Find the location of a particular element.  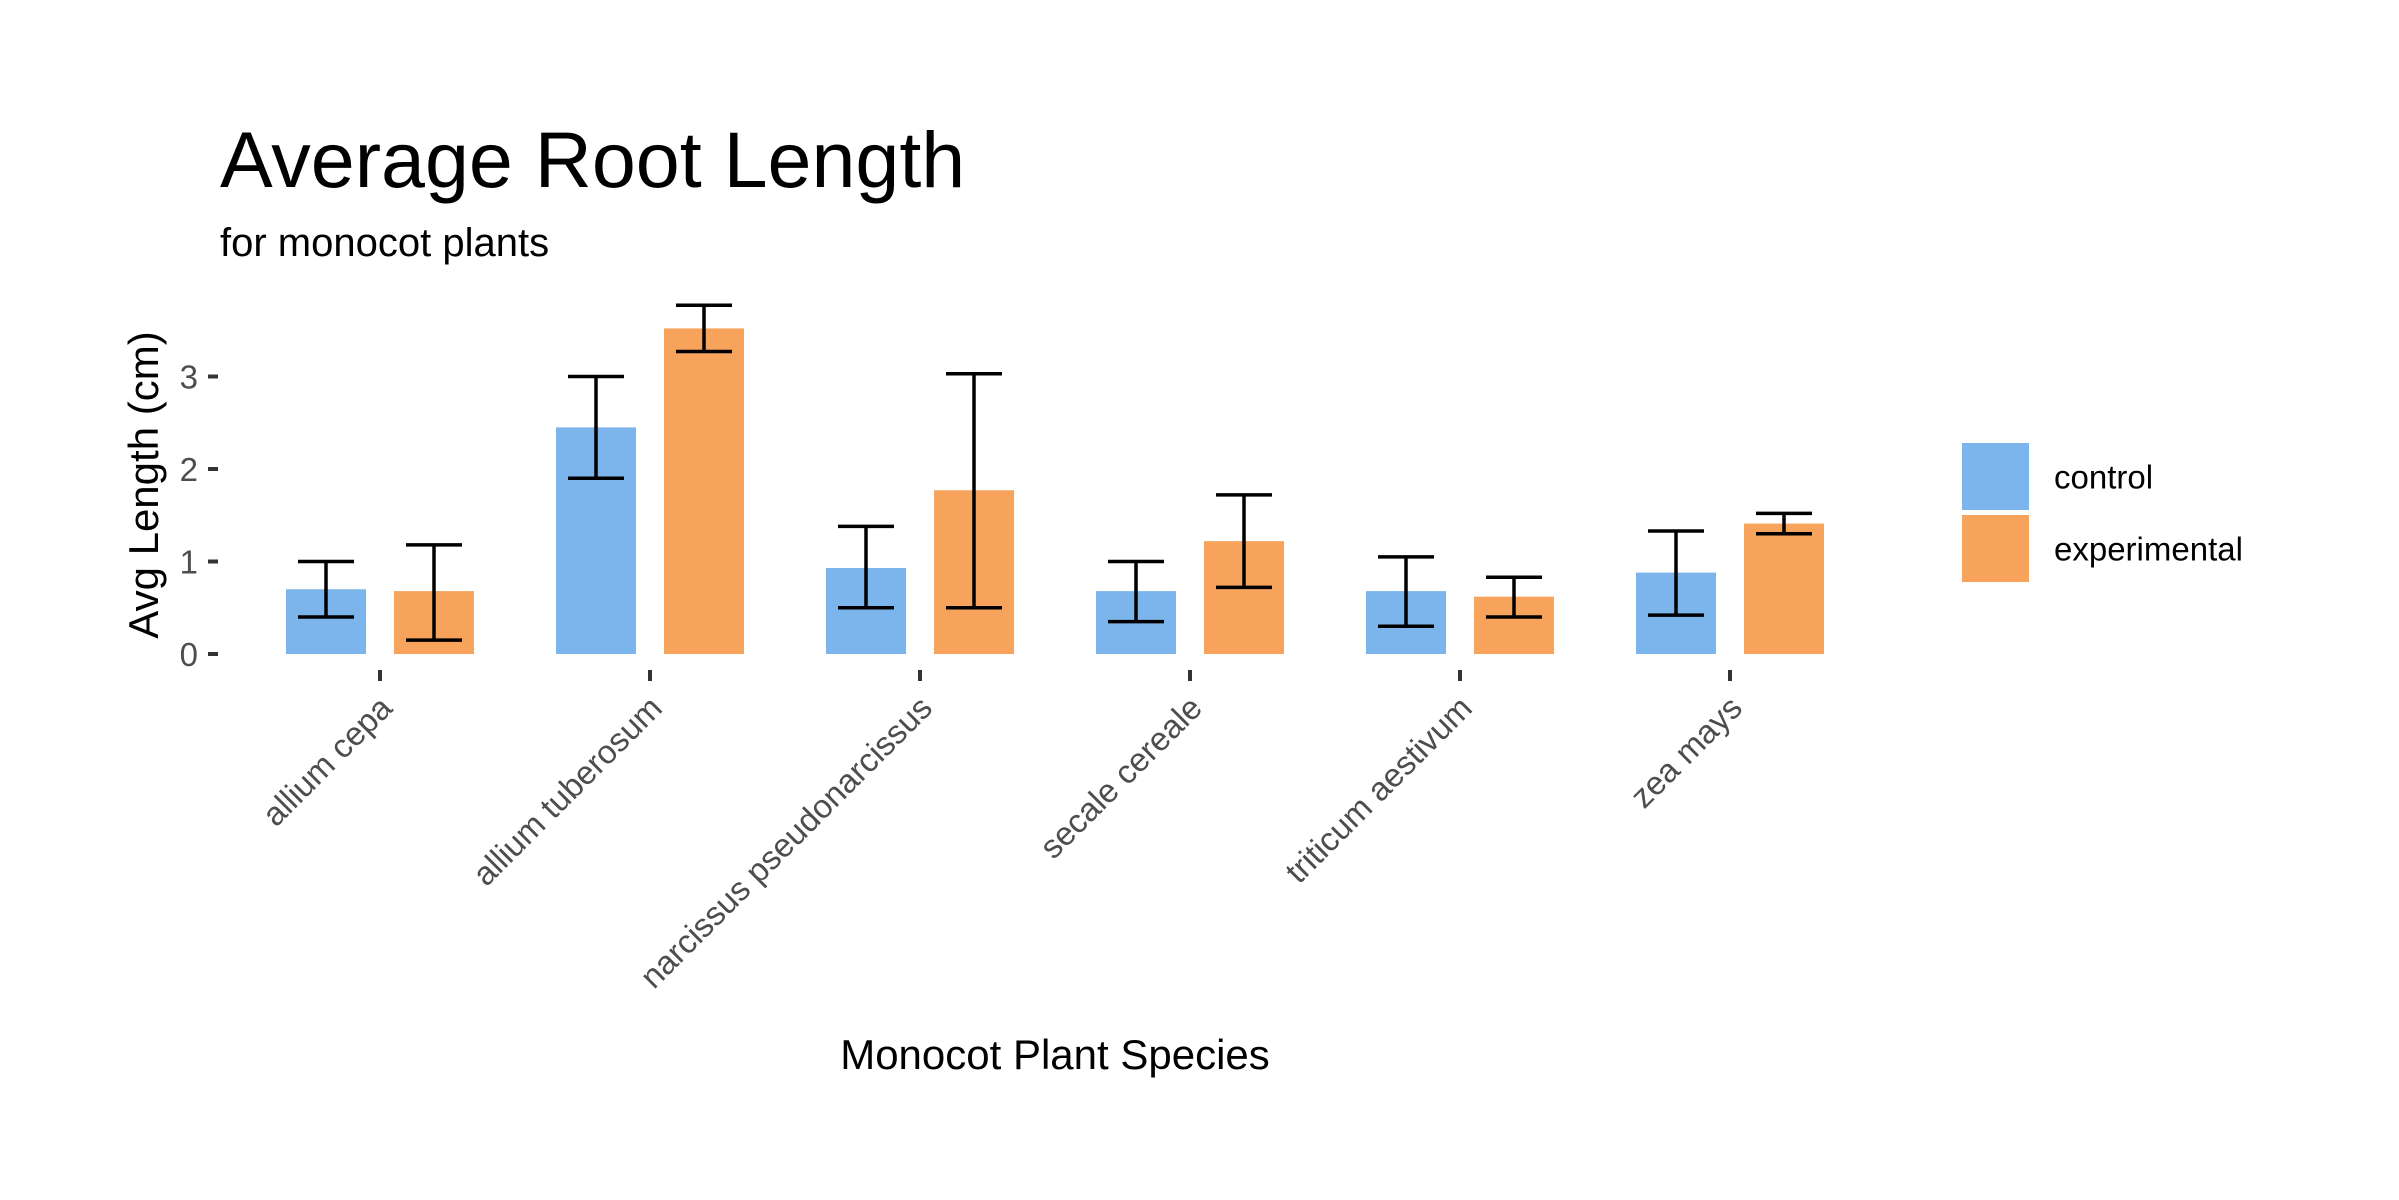

legend-label-experimental: experimental is located at coordinates (2148, 549).